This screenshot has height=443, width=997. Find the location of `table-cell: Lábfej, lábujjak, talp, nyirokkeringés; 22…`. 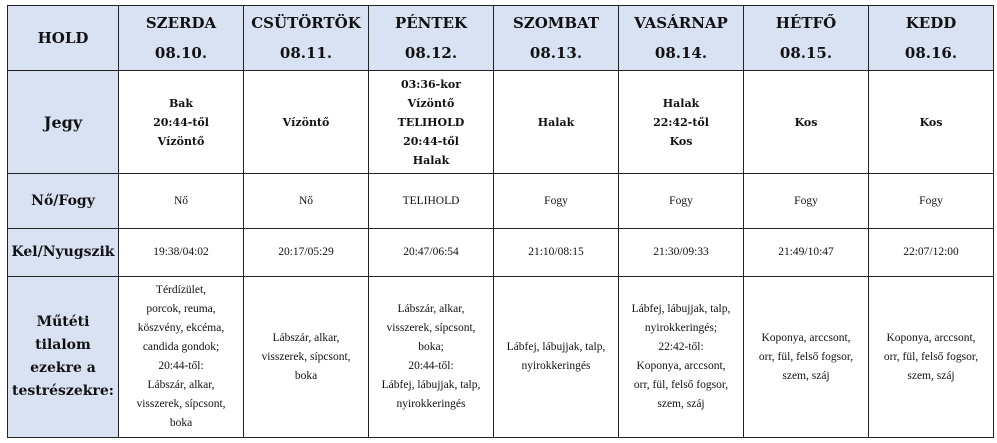

table-cell: Lábfej, lábujjak, talp, nyirokkeringés; 22… is located at coordinates (681, 357).